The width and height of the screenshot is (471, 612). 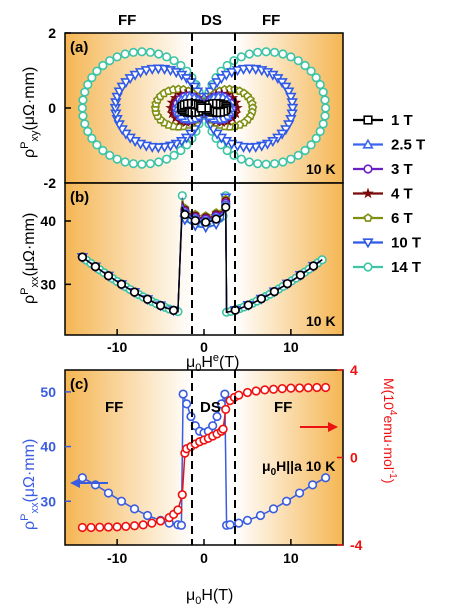 I want to click on panel-c-region-ff-left: FF, so click(x=114, y=407).